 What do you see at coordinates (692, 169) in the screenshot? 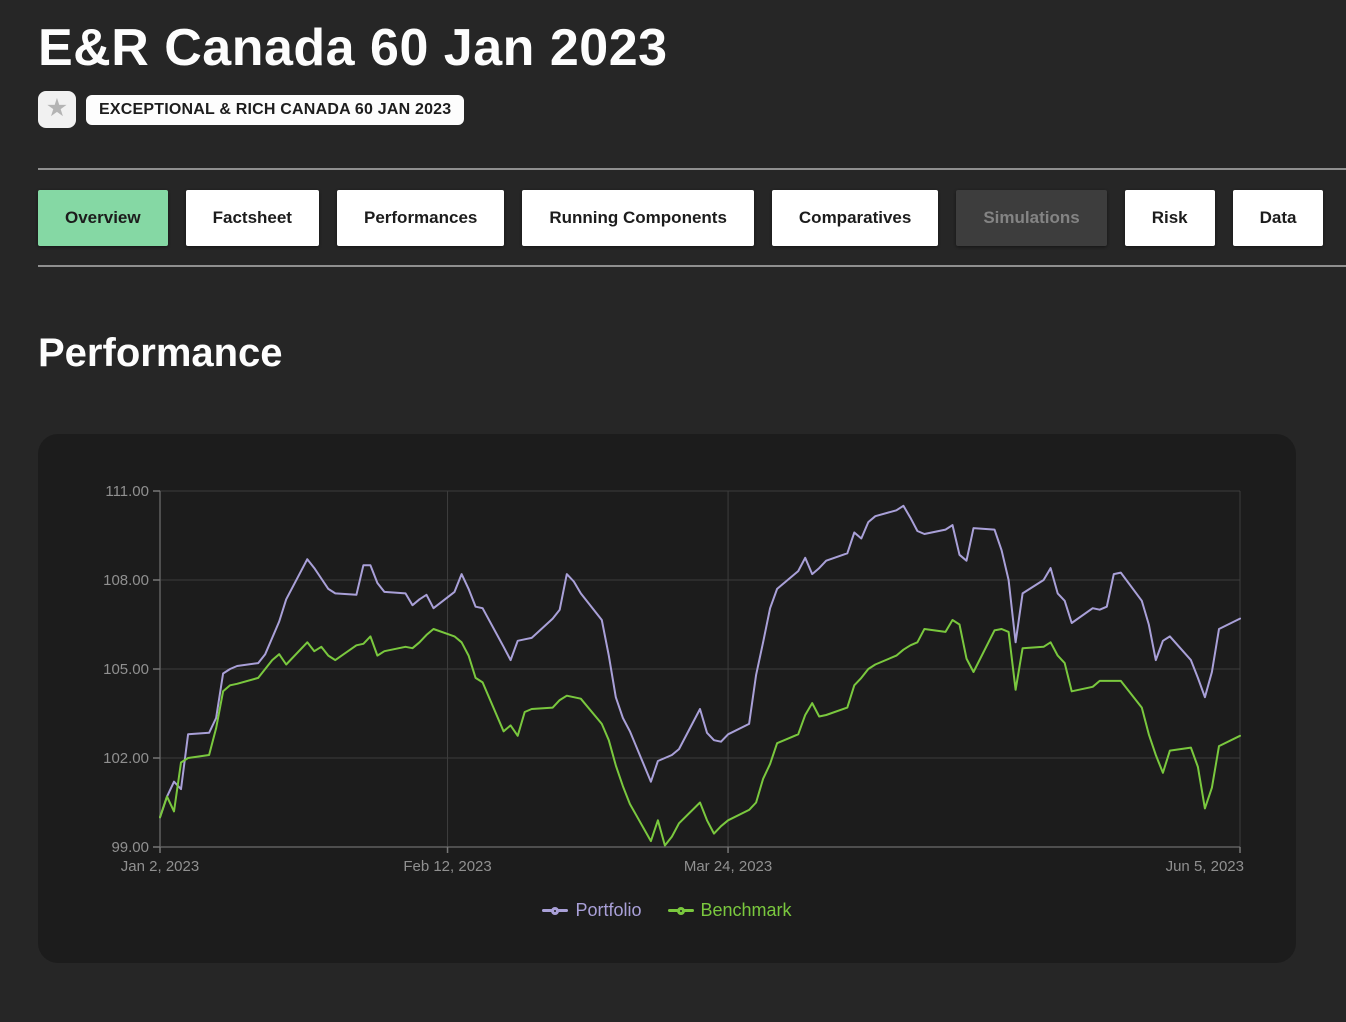
I see `top-separator` at bounding box center [692, 169].